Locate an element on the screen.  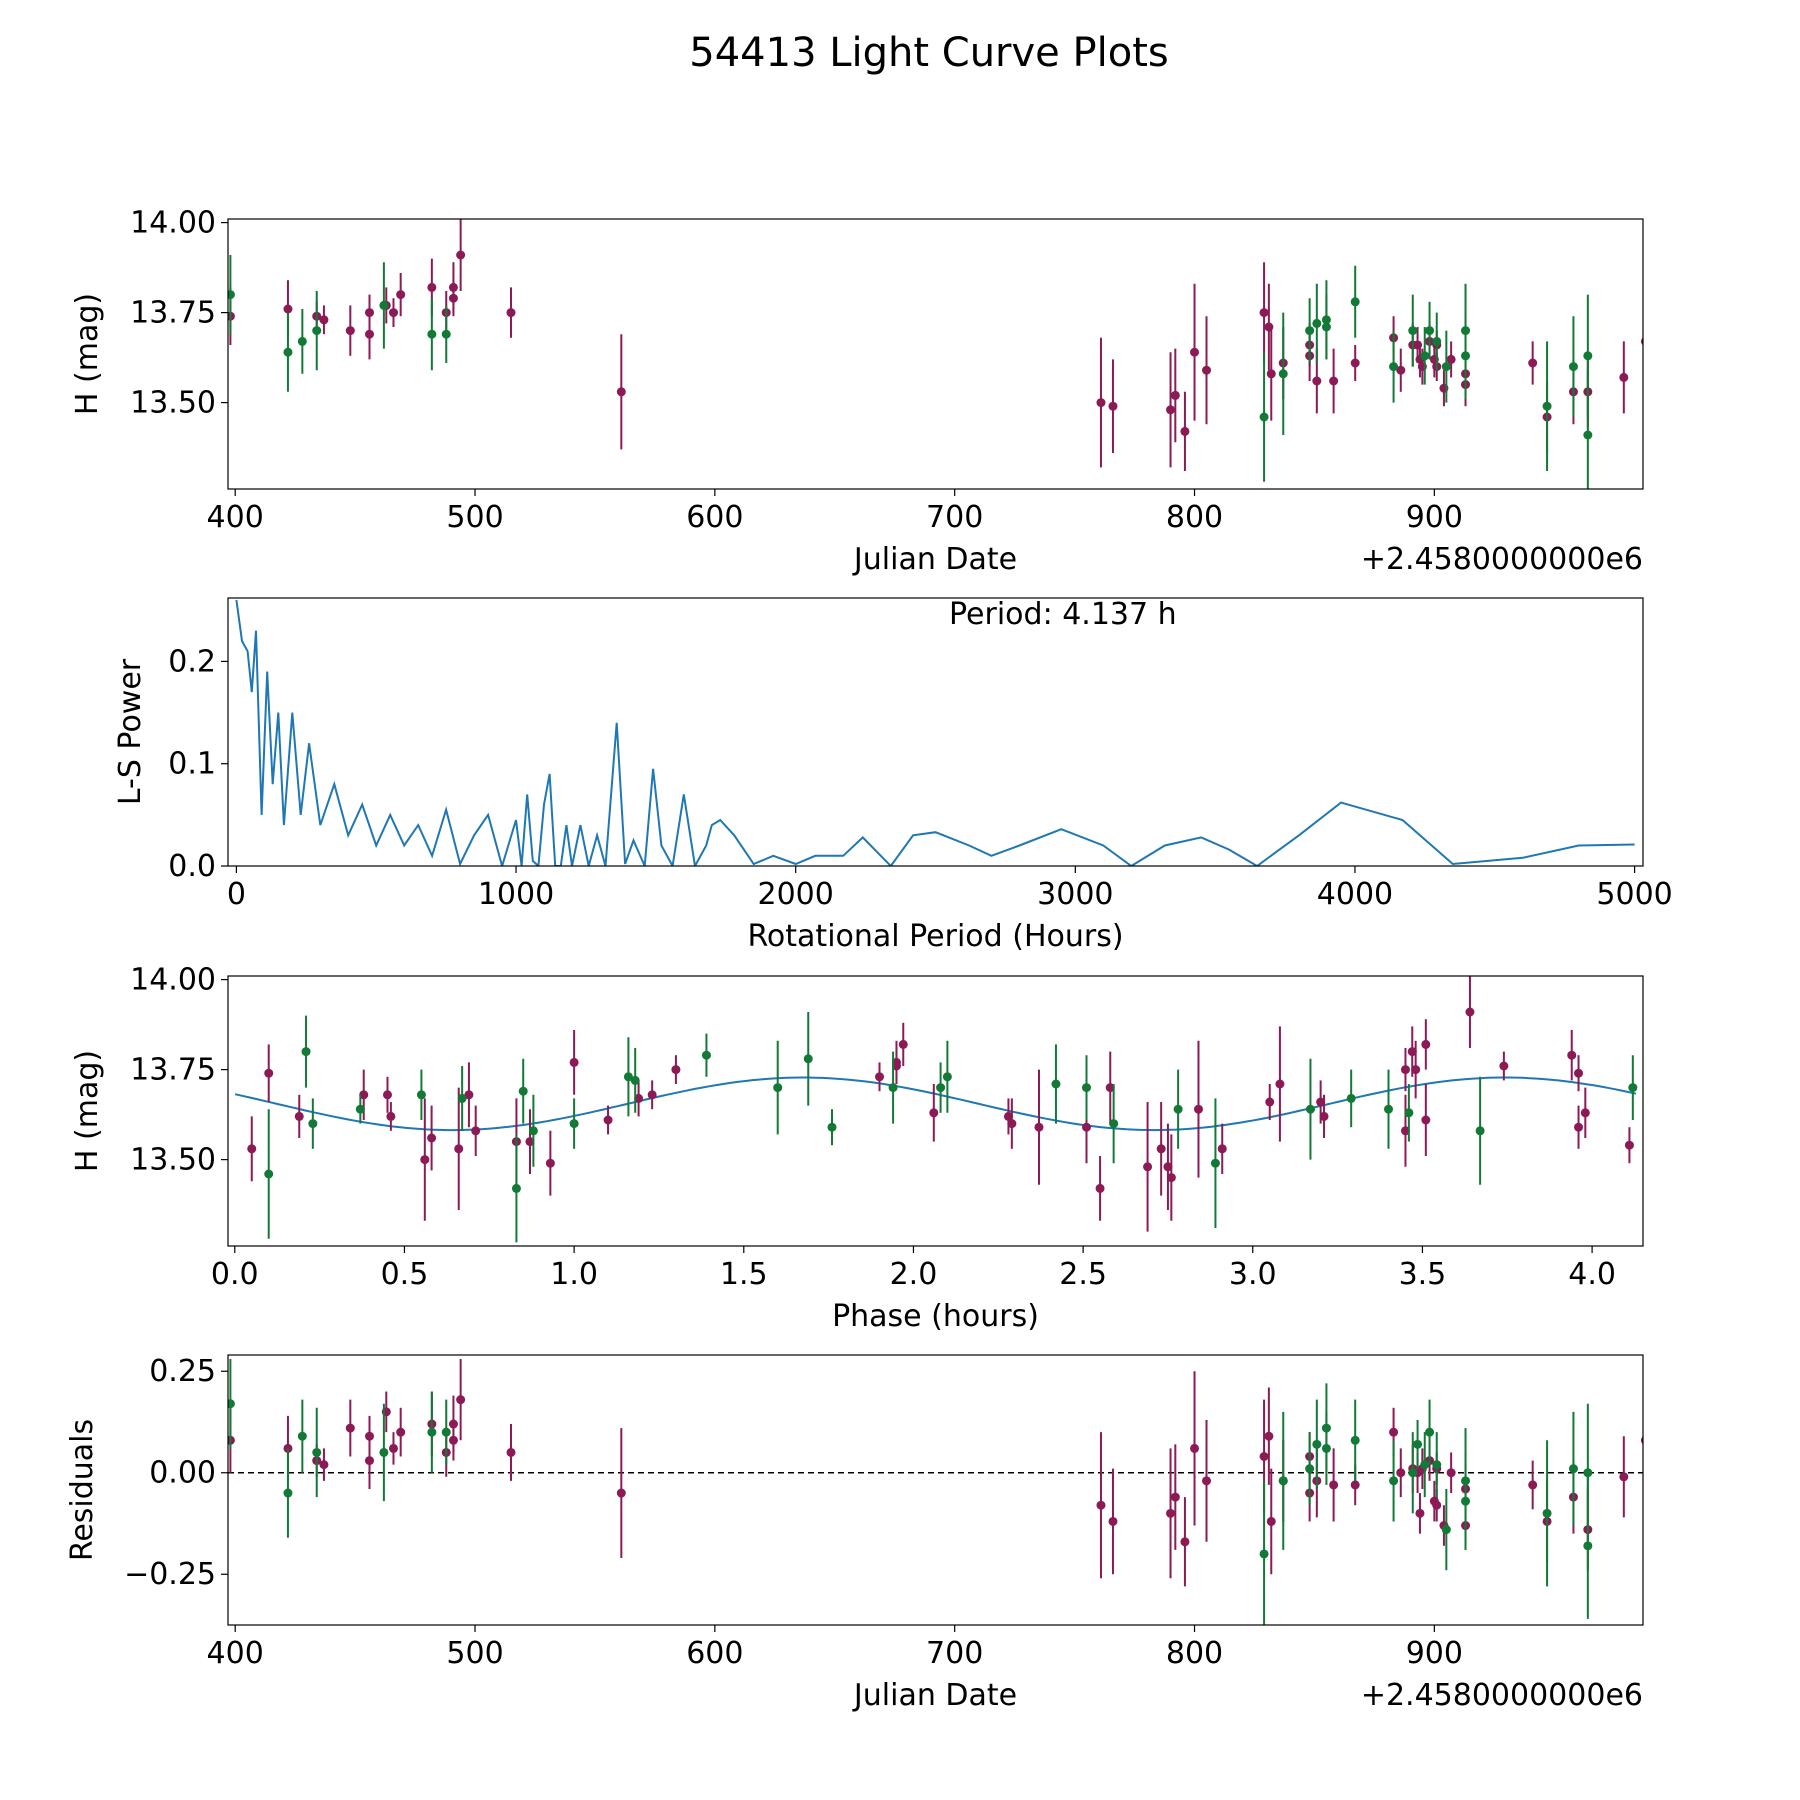
y-axis-label: L-S Power is located at coordinates (130, 731).